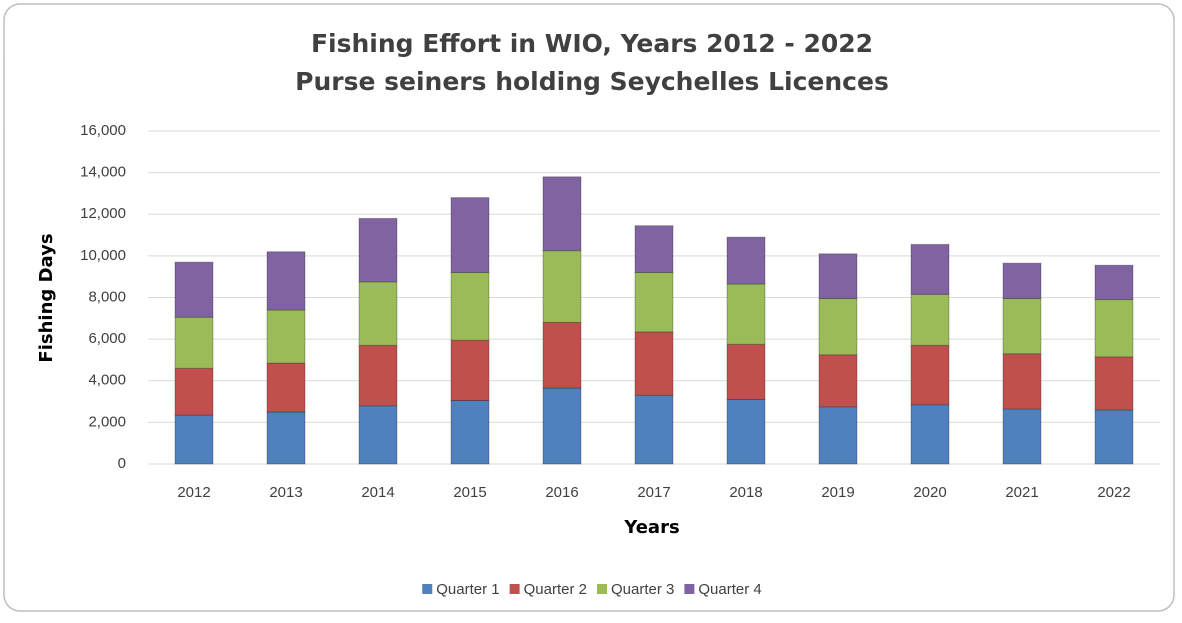 This screenshot has height=623, width=1182. What do you see at coordinates (729, 589) in the screenshot?
I see `legend-label: Quarter 4` at bounding box center [729, 589].